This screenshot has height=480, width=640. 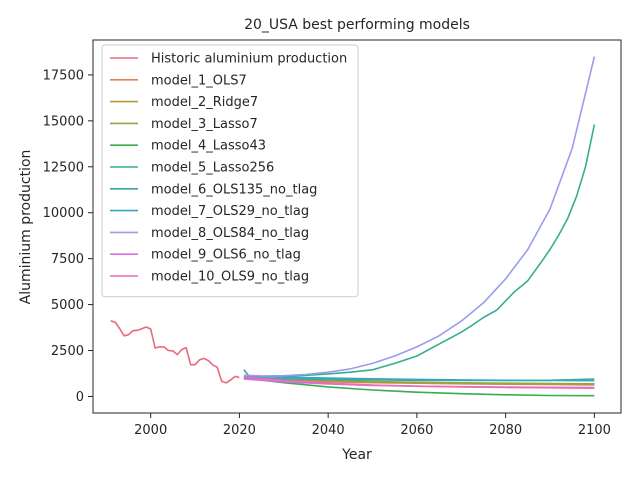 I want to click on y-tick-label: 12500, so click(x=63, y=167).